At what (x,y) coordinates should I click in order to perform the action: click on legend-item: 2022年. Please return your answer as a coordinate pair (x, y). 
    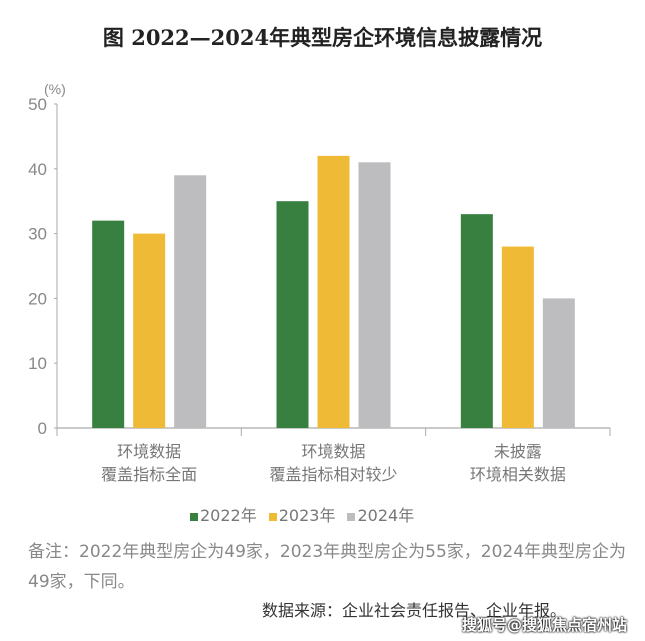
    Looking at the image, I should click on (223, 514).